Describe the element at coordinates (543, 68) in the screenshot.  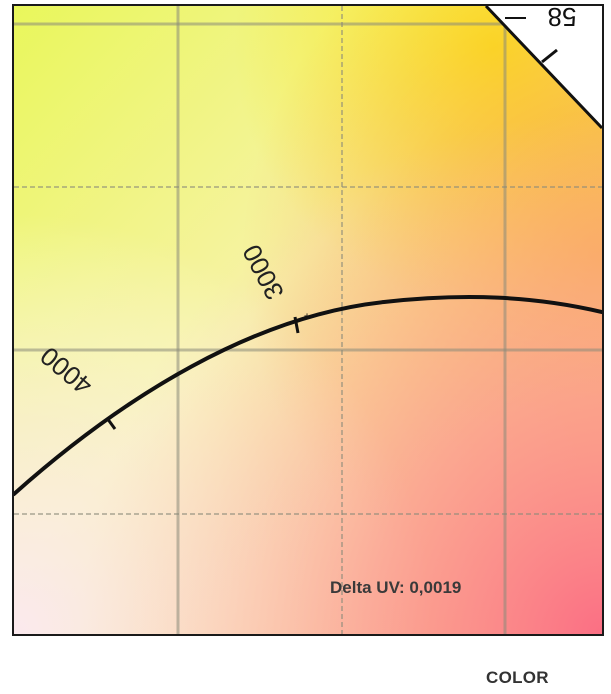
I see `gamut-boundary-line` at that location.